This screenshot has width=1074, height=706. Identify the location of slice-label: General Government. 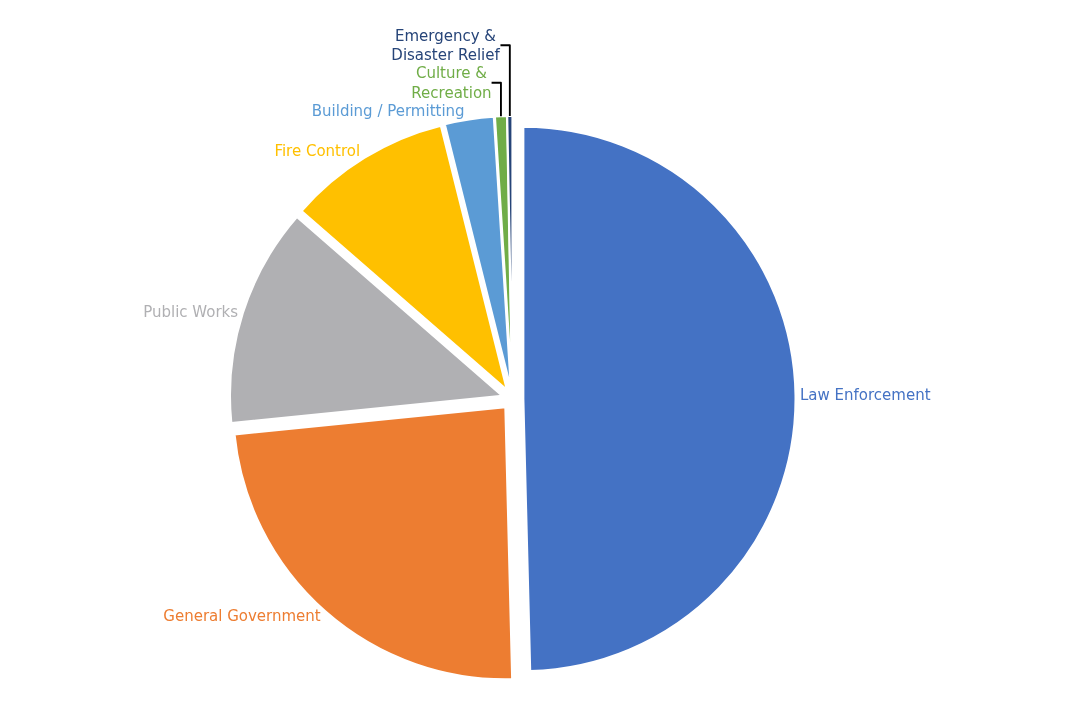
(242, 616).